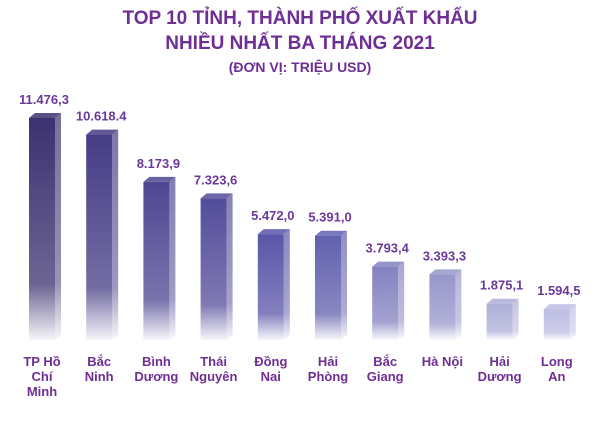 The height and width of the screenshot is (423, 600). What do you see at coordinates (556, 369) in the screenshot?
I see `x-tick-label: Long An` at bounding box center [556, 369].